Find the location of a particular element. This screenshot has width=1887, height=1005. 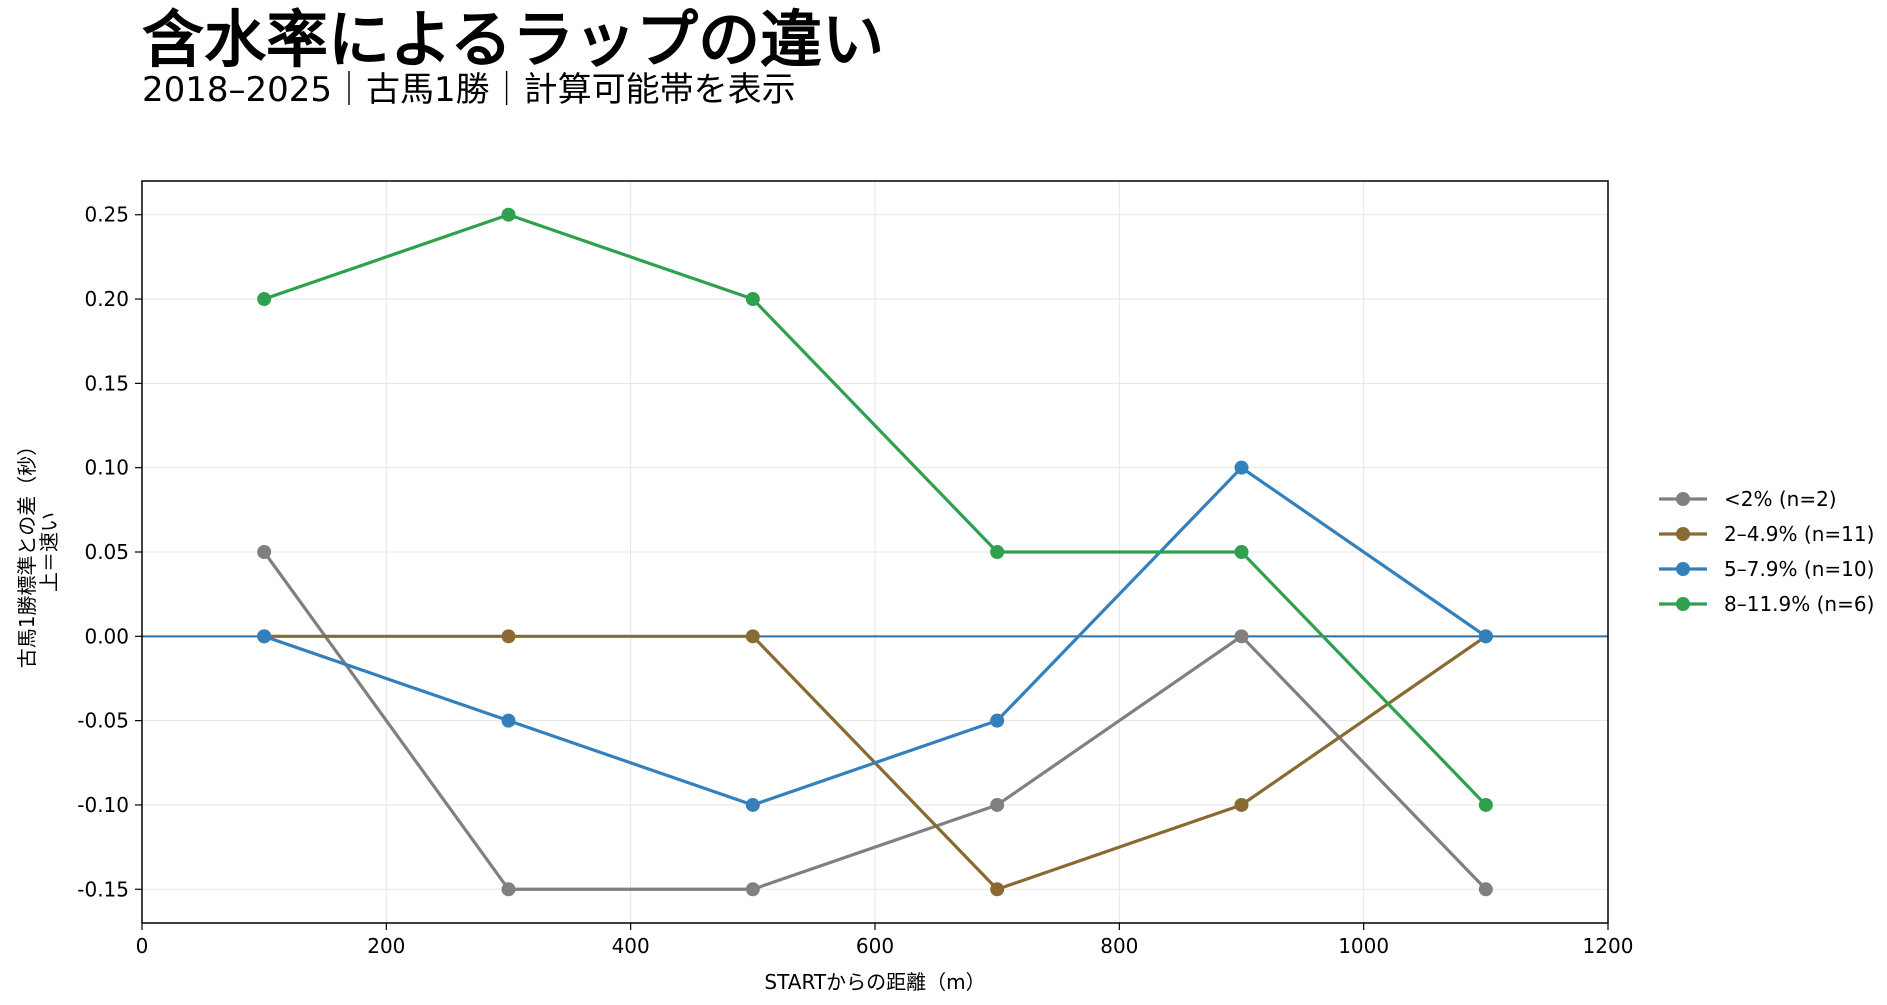

legend-label: 8–11.9% (n=6) is located at coordinates (1799, 604).